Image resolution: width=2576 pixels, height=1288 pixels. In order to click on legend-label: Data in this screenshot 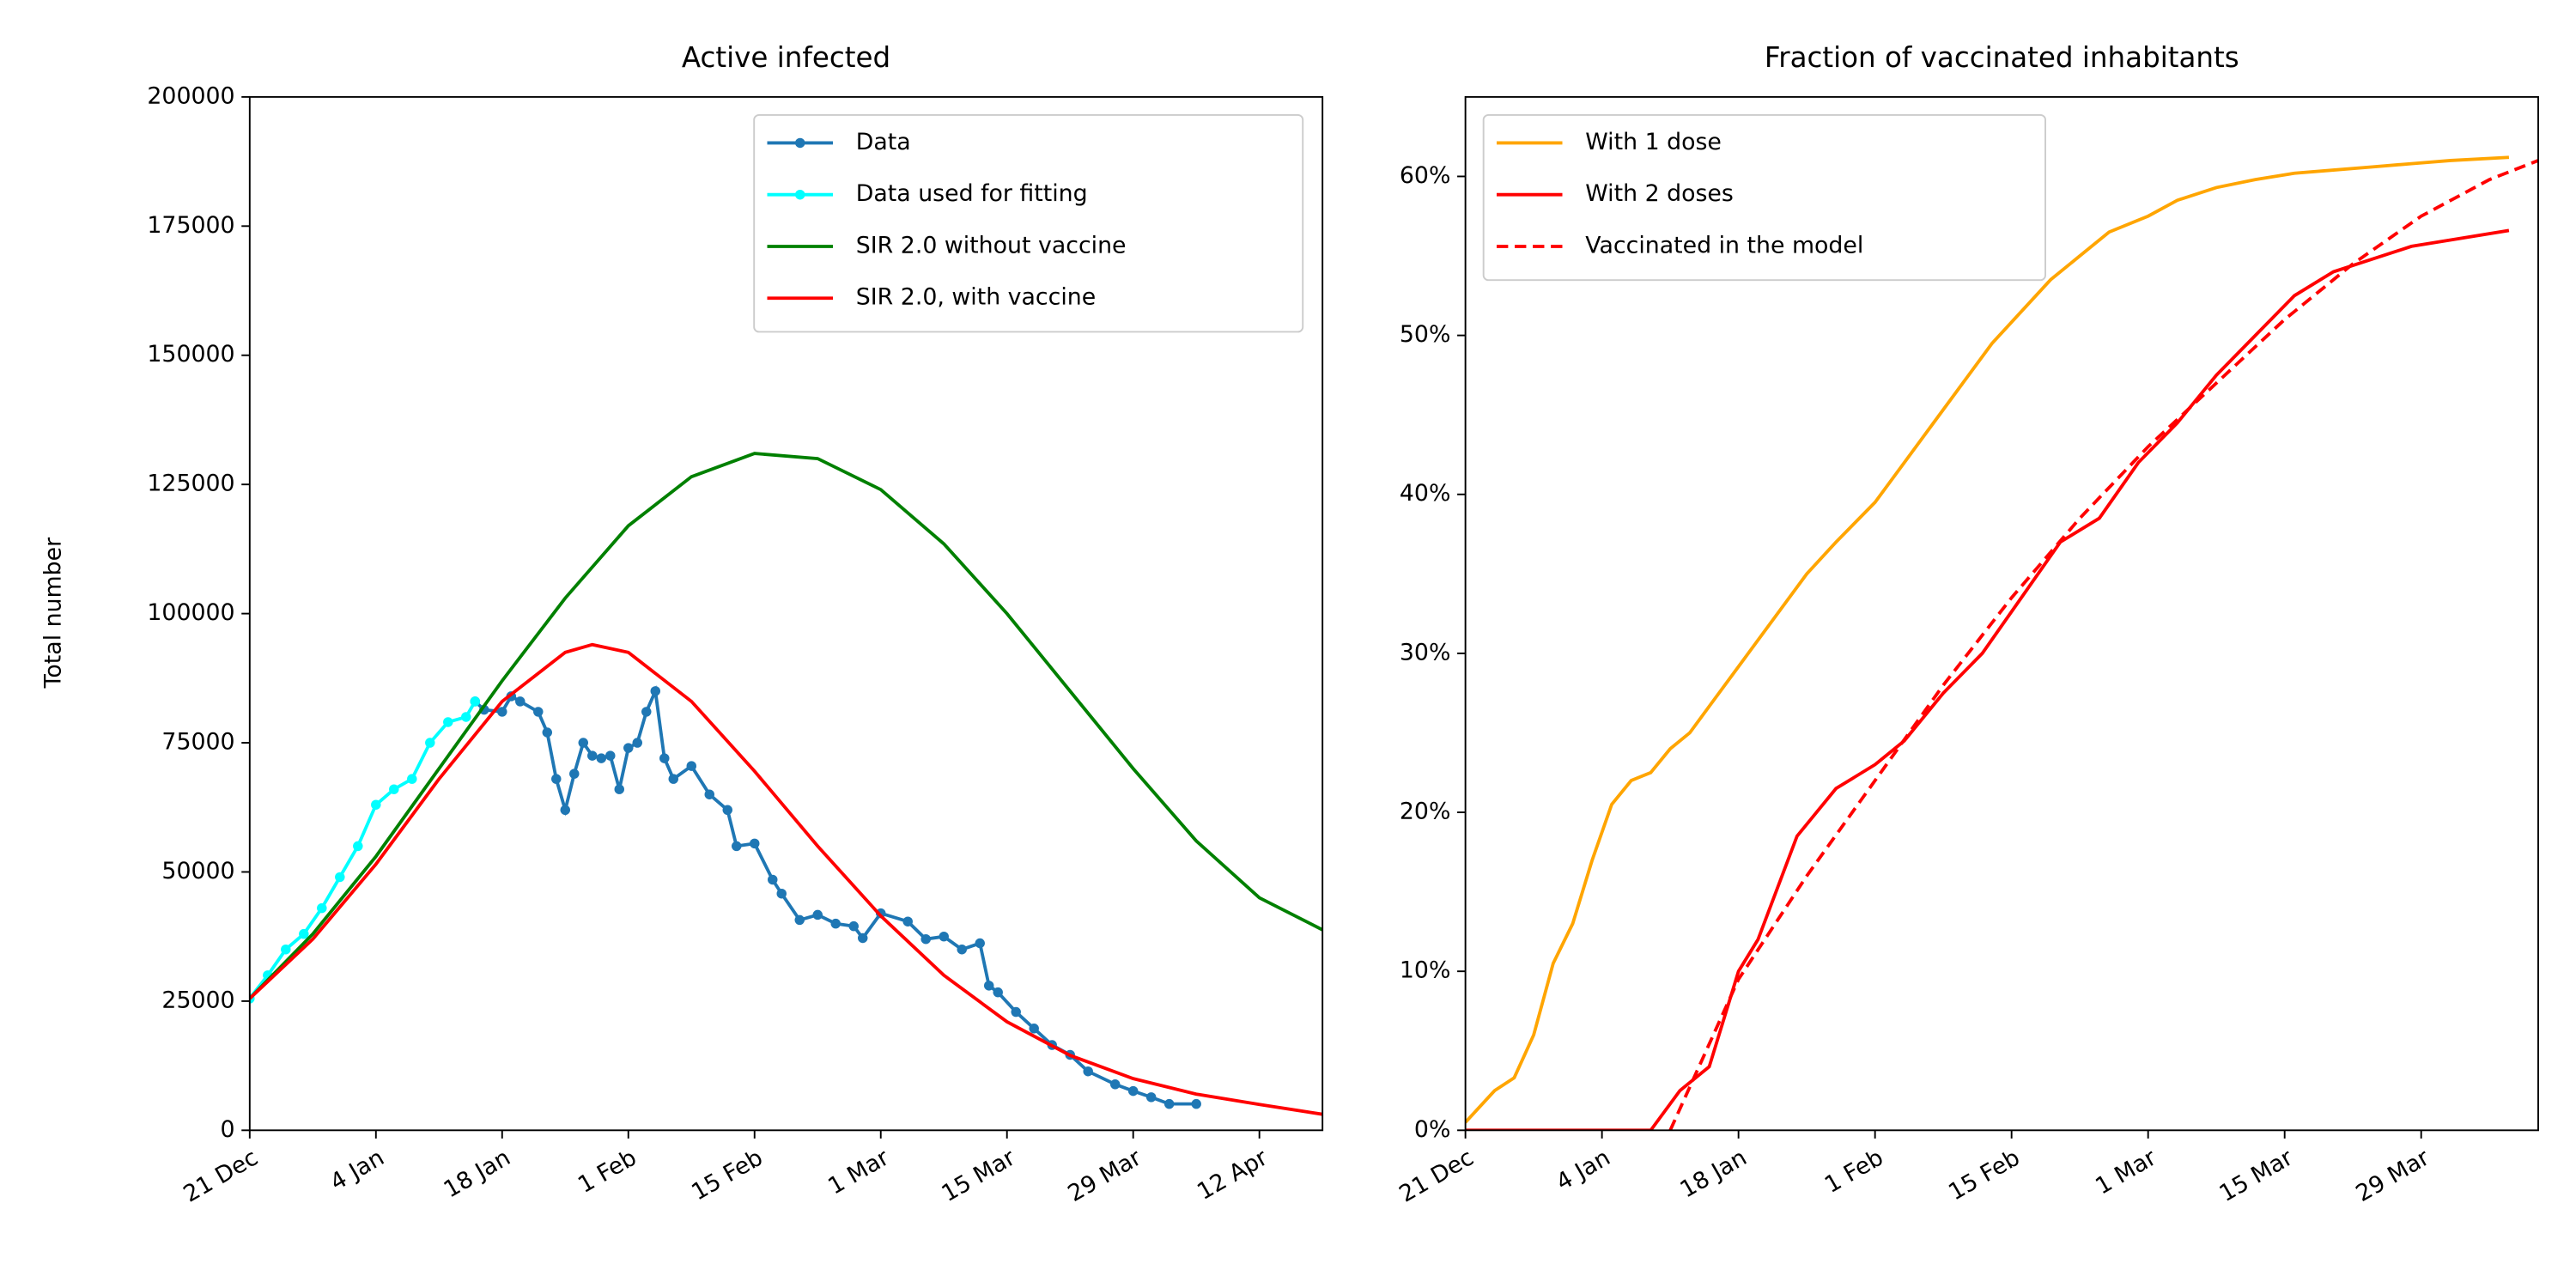, I will do `click(884, 142)`.